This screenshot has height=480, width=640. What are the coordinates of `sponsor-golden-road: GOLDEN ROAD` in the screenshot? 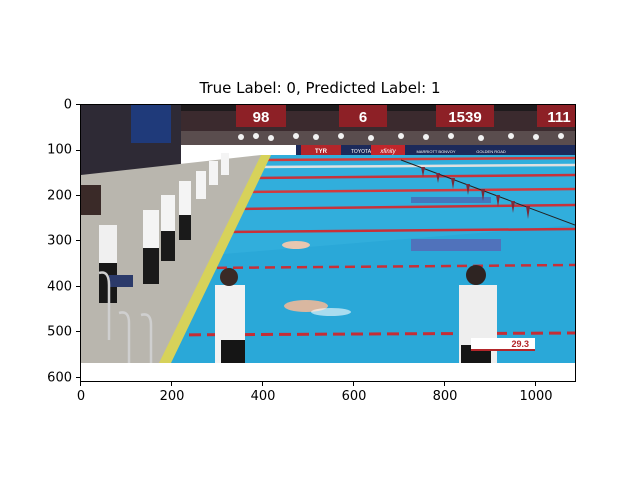 It's located at (491, 151).